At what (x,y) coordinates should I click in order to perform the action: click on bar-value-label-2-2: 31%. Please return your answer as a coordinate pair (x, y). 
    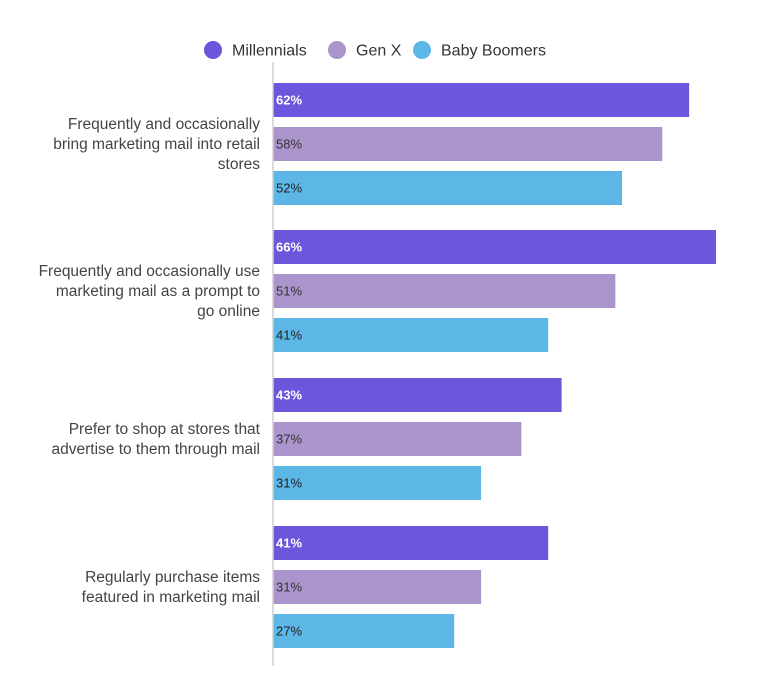
    Looking at the image, I should click on (289, 483).